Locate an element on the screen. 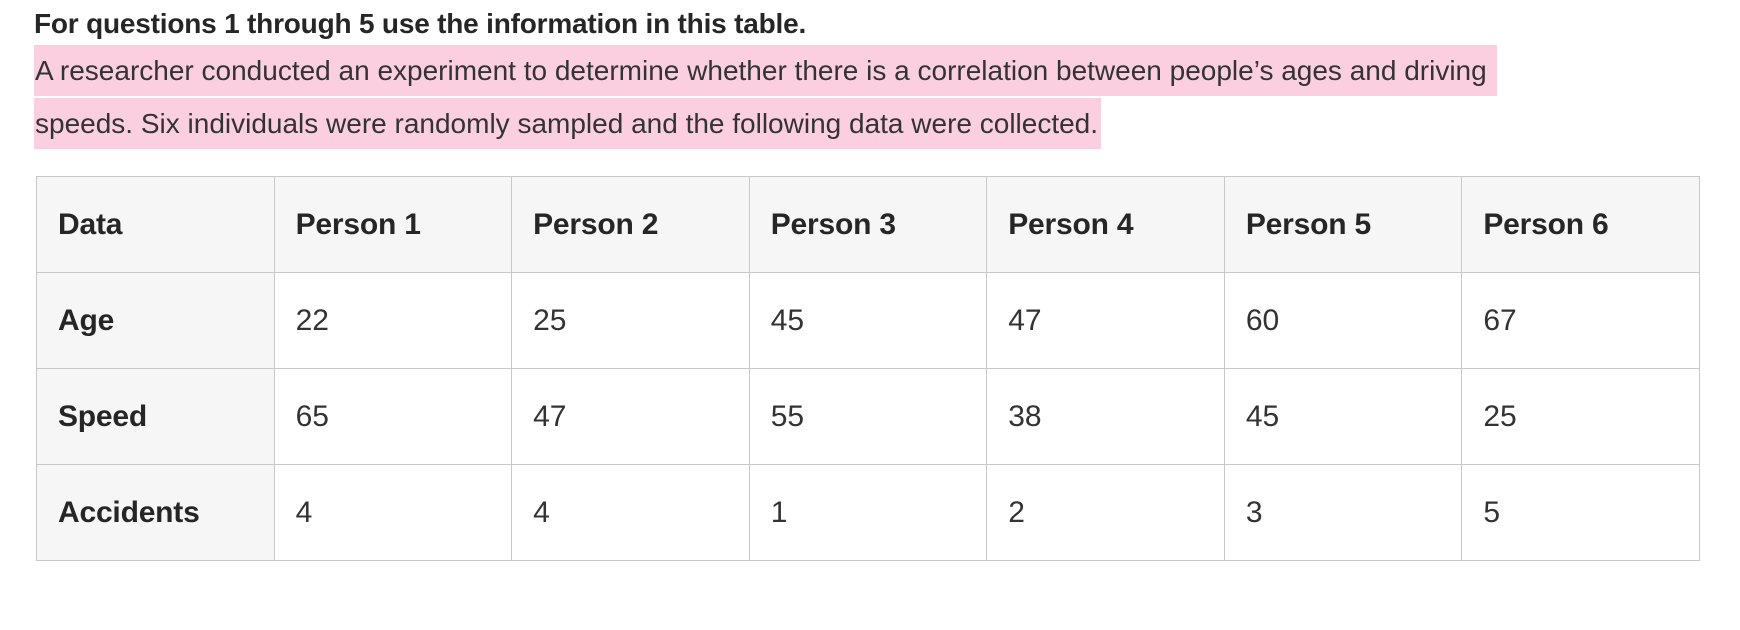 The height and width of the screenshot is (630, 1740). row-label-age: Age is located at coordinates (155, 320).